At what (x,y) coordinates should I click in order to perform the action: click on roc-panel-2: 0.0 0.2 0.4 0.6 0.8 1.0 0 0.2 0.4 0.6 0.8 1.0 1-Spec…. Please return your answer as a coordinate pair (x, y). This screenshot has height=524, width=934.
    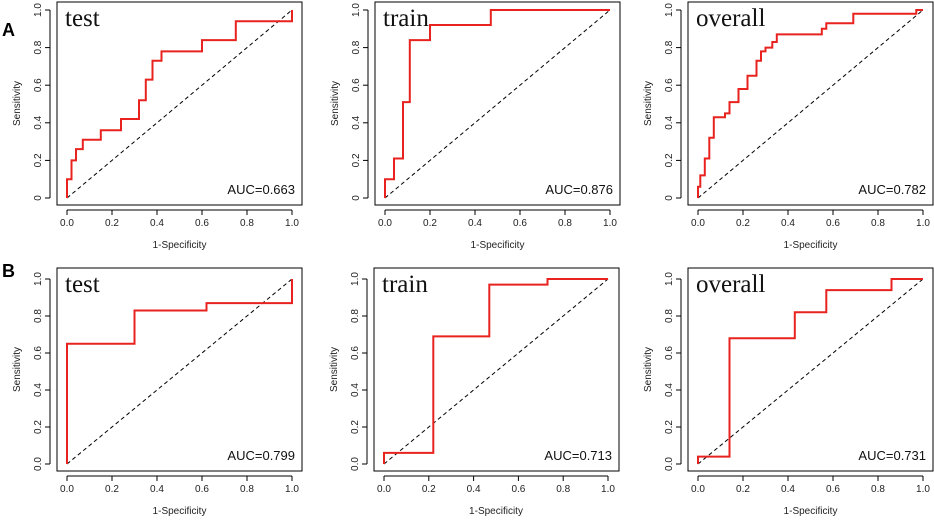
    Looking at the image, I should click on (475, 126).